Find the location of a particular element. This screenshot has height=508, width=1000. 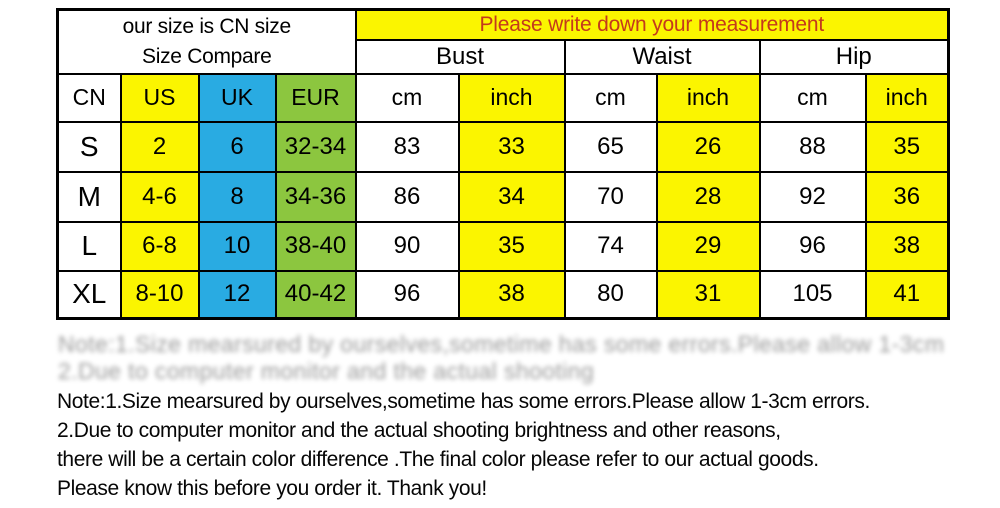

col-header-waist-inch: inch is located at coordinates (708, 97).